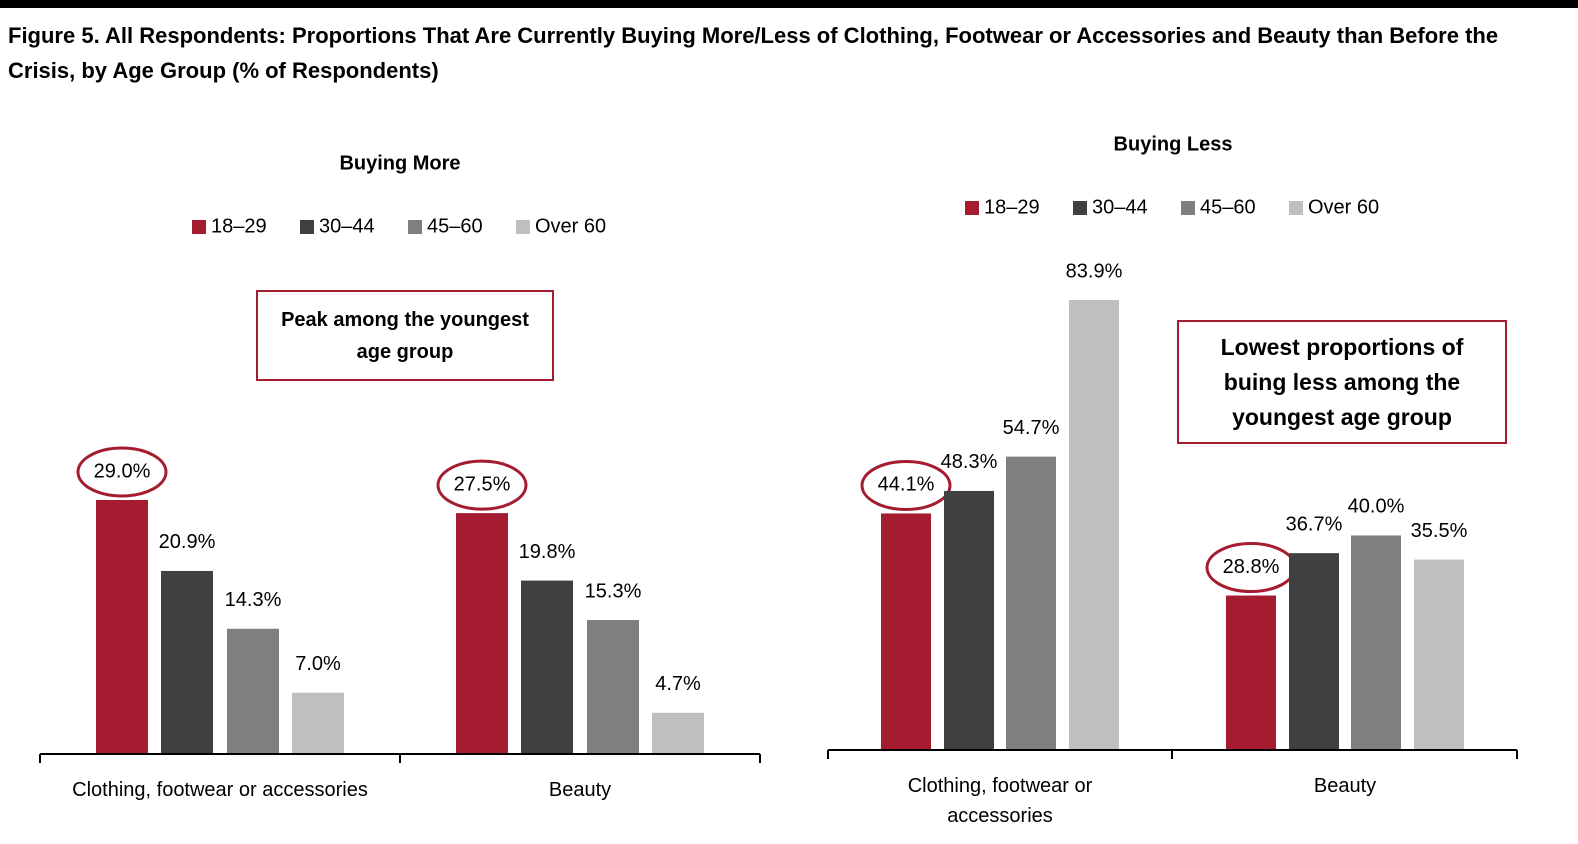 This screenshot has height=844, width=1578. What do you see at coordinates (1439, 531) in the screenshot?
I see `value-label: 35.5%` at bounding box center [1439, 531].